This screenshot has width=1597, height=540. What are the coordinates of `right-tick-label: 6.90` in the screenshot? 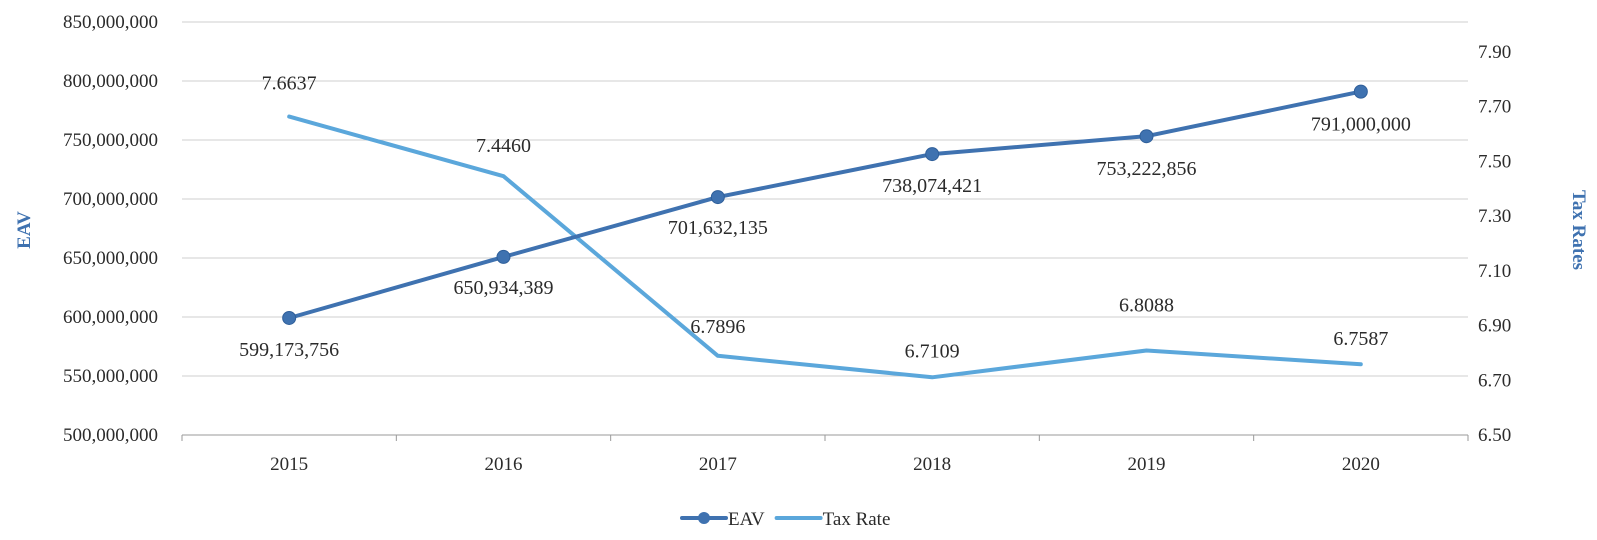 It's located at (1494, 326).